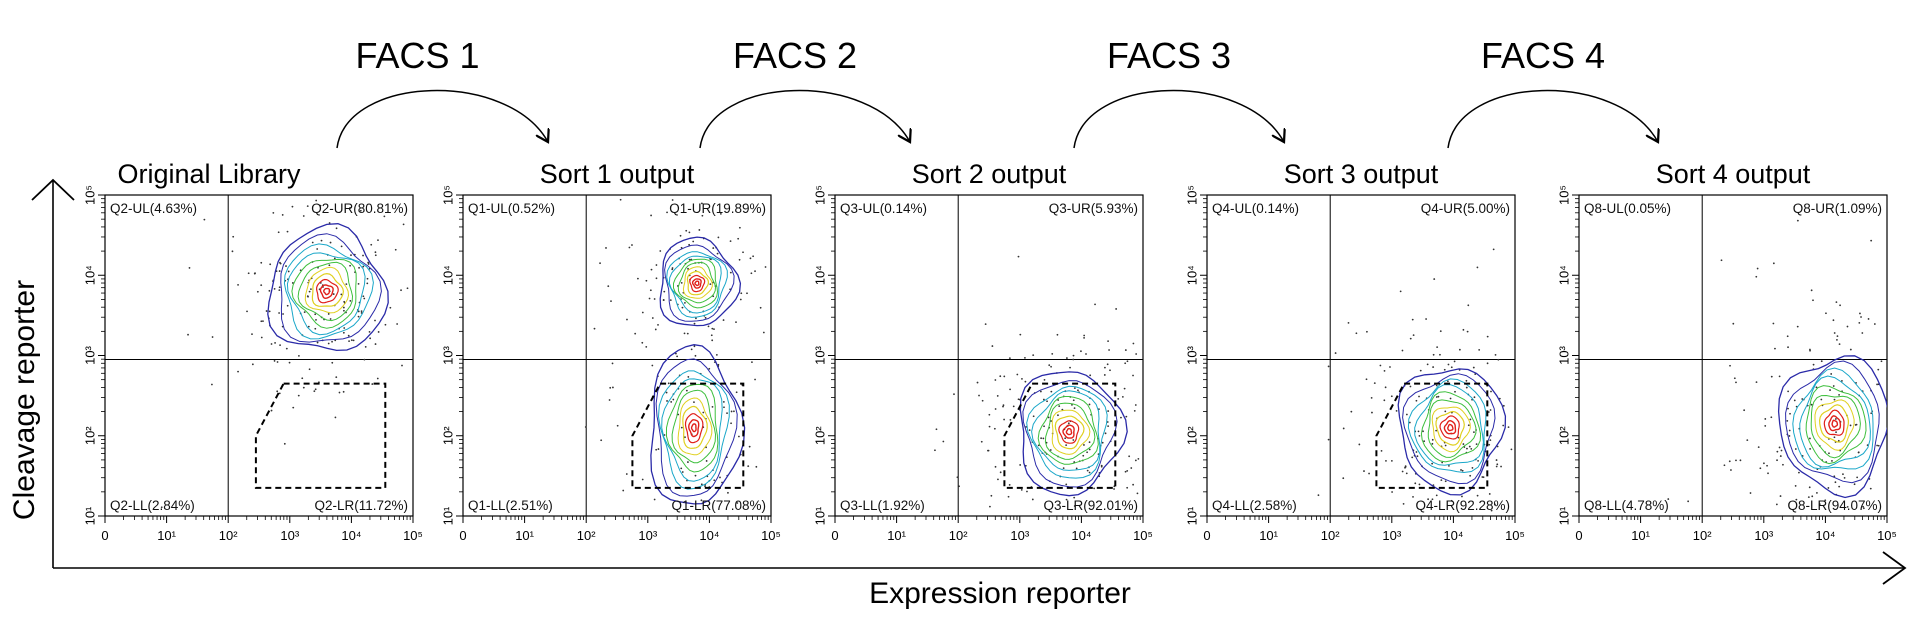 The height and width of the screenshot is (625, 1920). I want to click on y-tick-label: 10¹, so click(819, 515).